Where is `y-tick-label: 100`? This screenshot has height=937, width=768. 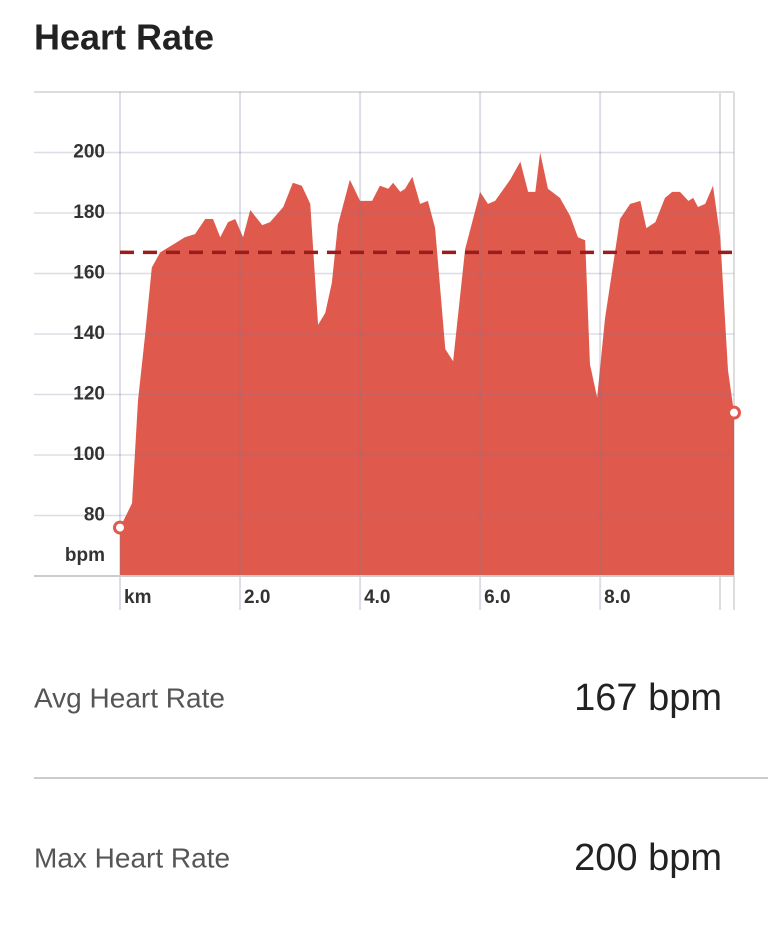
y-tick-label: 100 is located at coordinates (89, 454).